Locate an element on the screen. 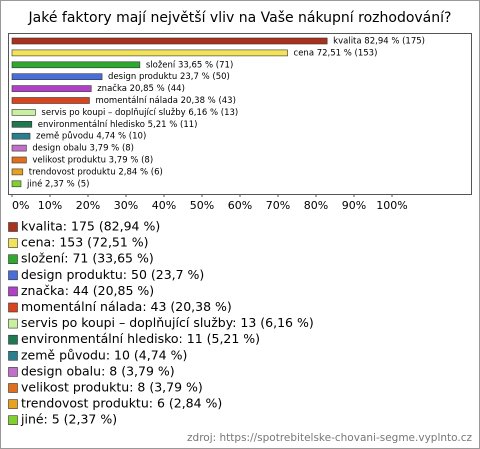 The image size is (480, 449). value-label: složení 33,65 % (71) is located at coordinates (189, 65).